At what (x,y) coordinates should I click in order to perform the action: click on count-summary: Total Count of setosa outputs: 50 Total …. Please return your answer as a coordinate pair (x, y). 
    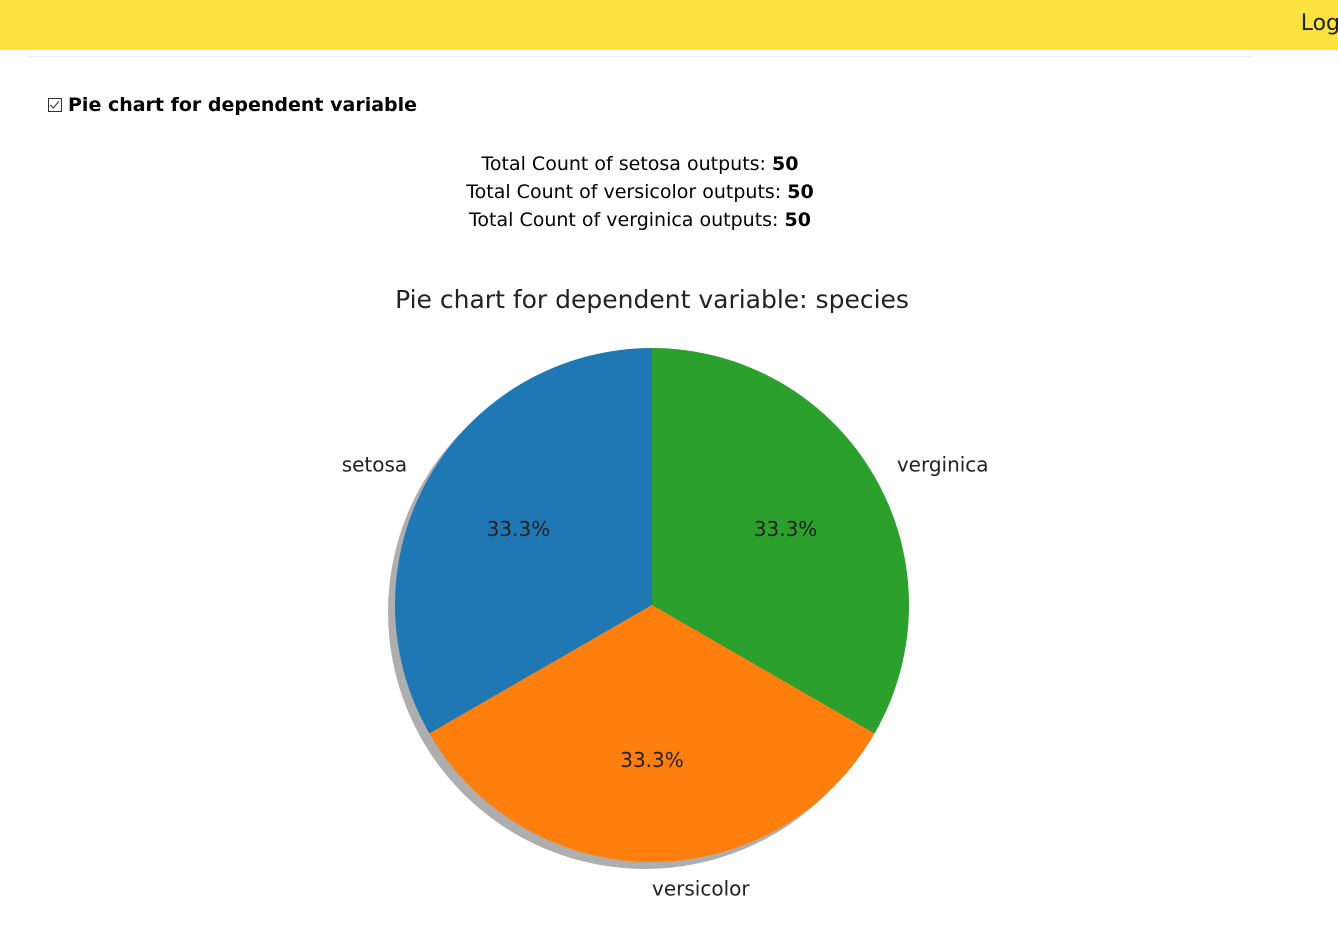
    Looking at the image, I should click on (640, 192).